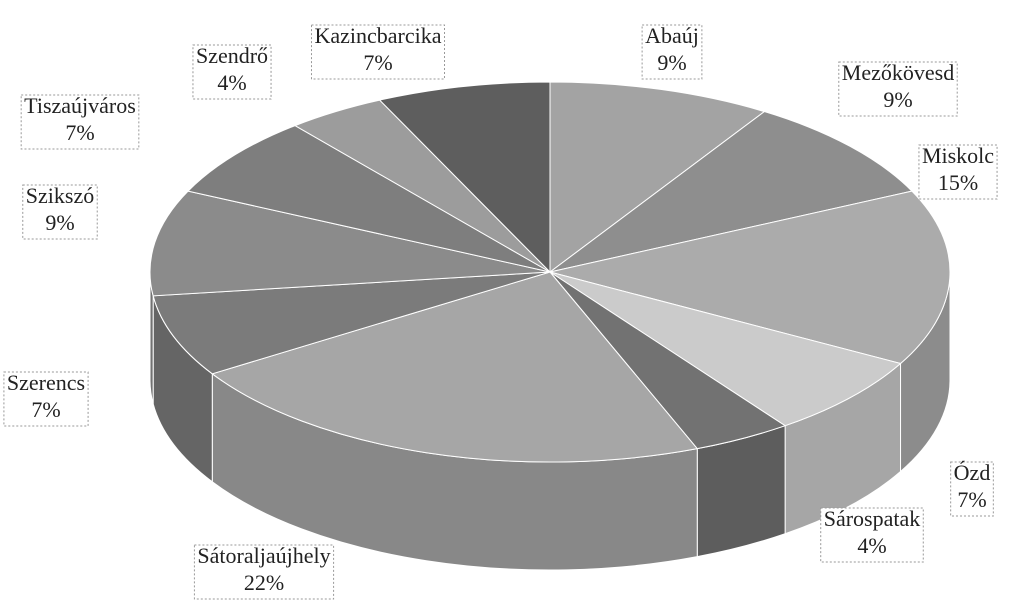 This screenshot has height=604, width=1014. I want to click on label-name: Szerencs, so click(46, 382).